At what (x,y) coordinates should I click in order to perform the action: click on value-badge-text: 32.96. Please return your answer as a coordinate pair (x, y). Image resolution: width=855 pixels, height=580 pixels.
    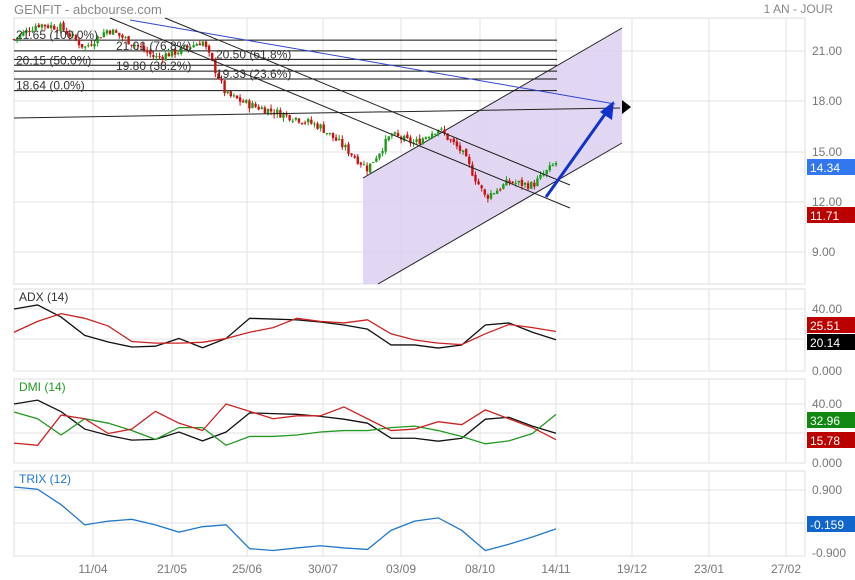
    Looking at the image, I should click on (825, 421).